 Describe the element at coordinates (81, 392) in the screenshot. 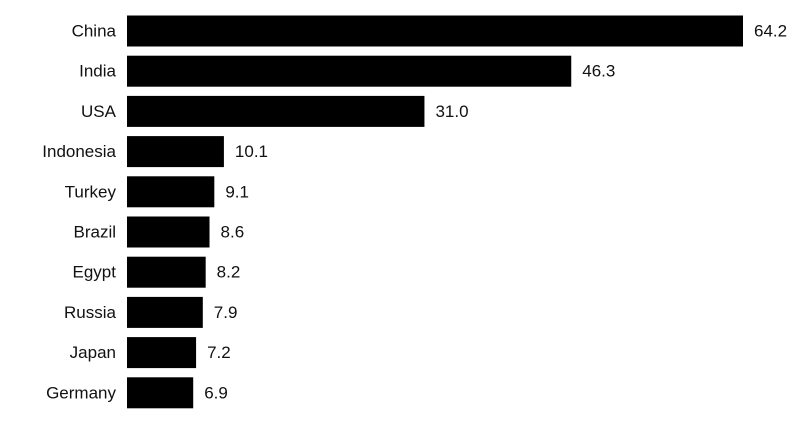

I see `category-label: Germany` at that location.